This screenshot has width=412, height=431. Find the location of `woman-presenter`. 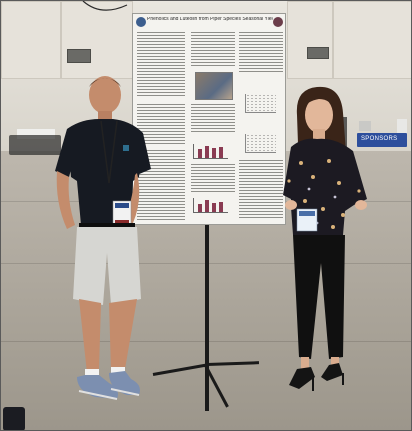

woman-presenter is located at coordinates (325, 238).